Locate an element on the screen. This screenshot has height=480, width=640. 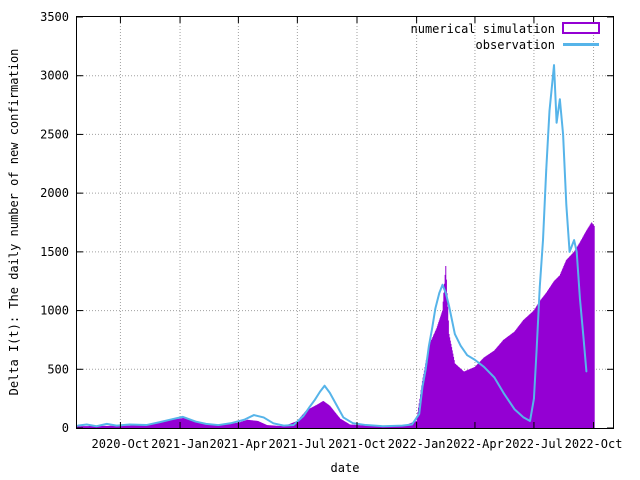
y-tick-label: 1500 is located at coordinates (54, 252).